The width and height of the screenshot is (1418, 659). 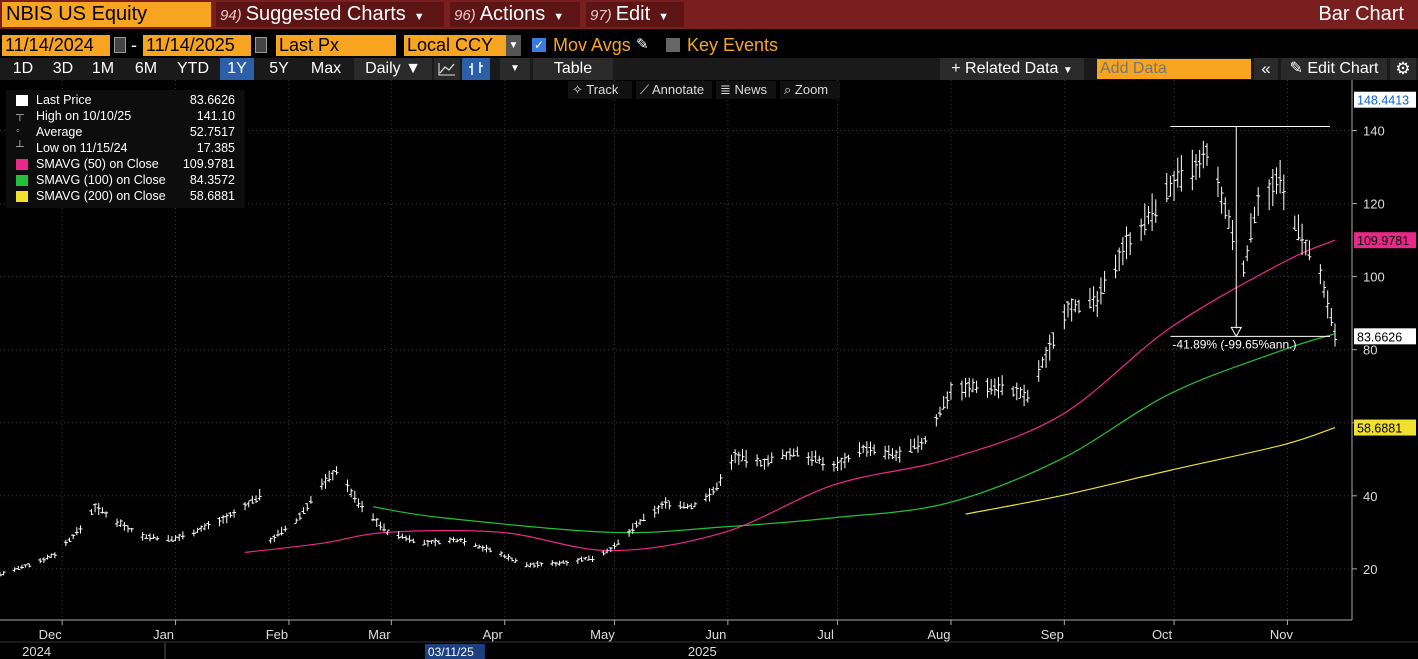 What do you see at coordinates (673, 45) in the screenshot?
I see `checkbox-unchecked-icon` at bounding box center [673, 45].